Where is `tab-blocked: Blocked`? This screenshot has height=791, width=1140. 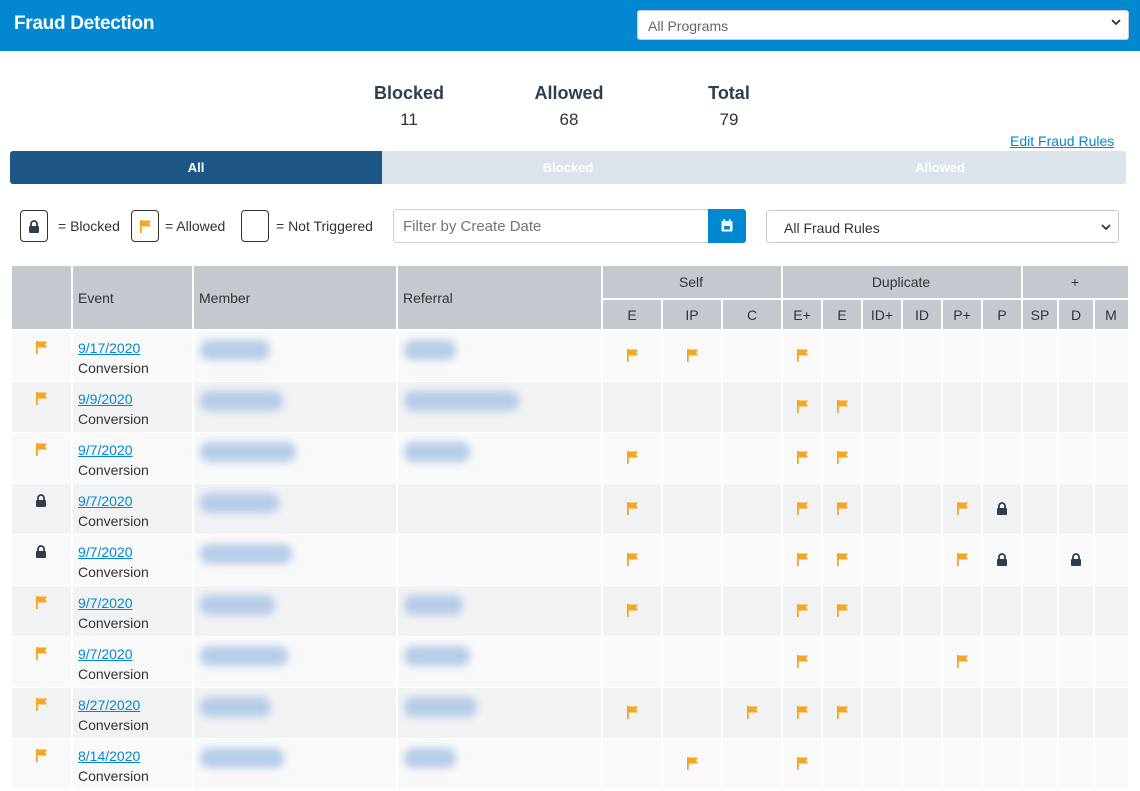
tab-blocked: Blocked is located at coordinates (568, 167).